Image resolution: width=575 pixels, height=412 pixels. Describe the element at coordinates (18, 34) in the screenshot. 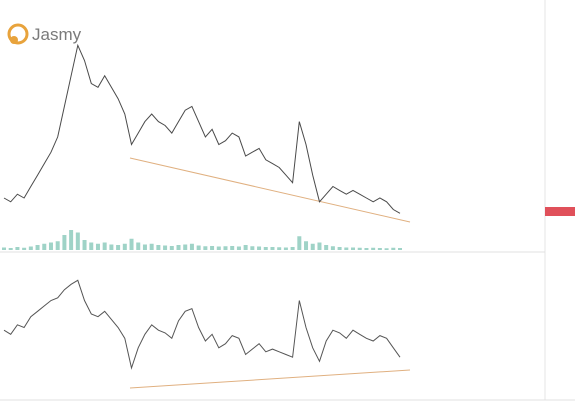

I see `logo-mark` at that location.